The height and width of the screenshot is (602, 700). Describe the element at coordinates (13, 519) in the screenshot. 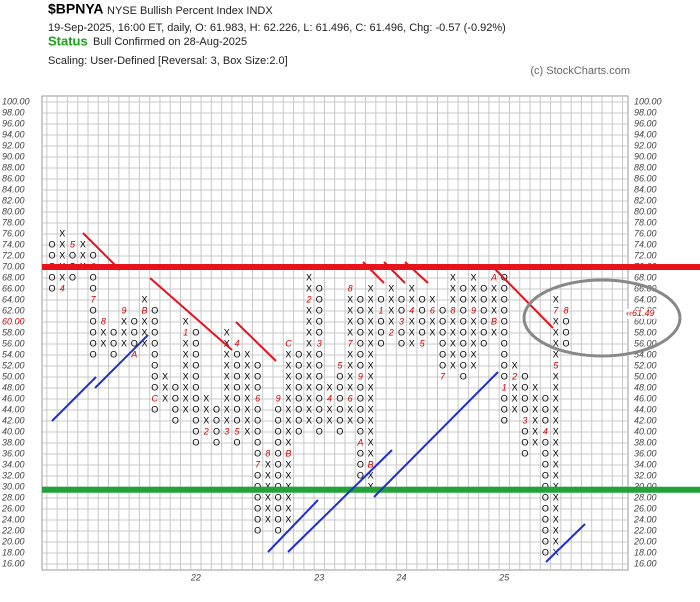

I see `y-tick-label: 24.00` at that location.